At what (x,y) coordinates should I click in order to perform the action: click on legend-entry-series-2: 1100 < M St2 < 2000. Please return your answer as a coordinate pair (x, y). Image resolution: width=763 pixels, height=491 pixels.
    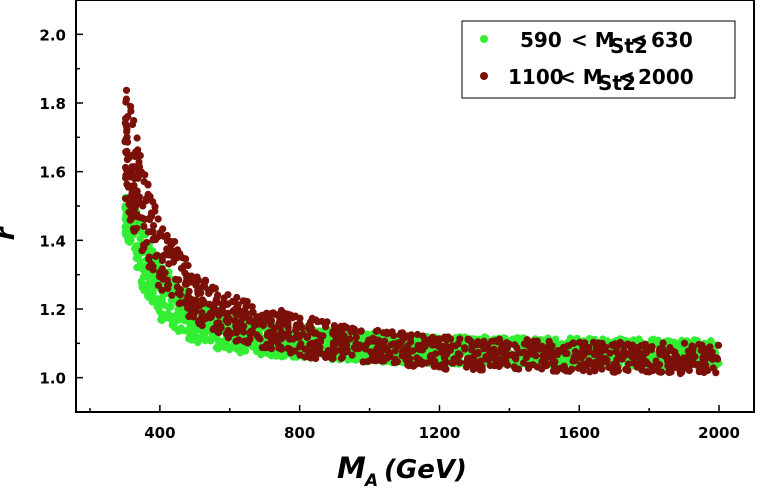
    Looking at the image, I should click on (601, 80).